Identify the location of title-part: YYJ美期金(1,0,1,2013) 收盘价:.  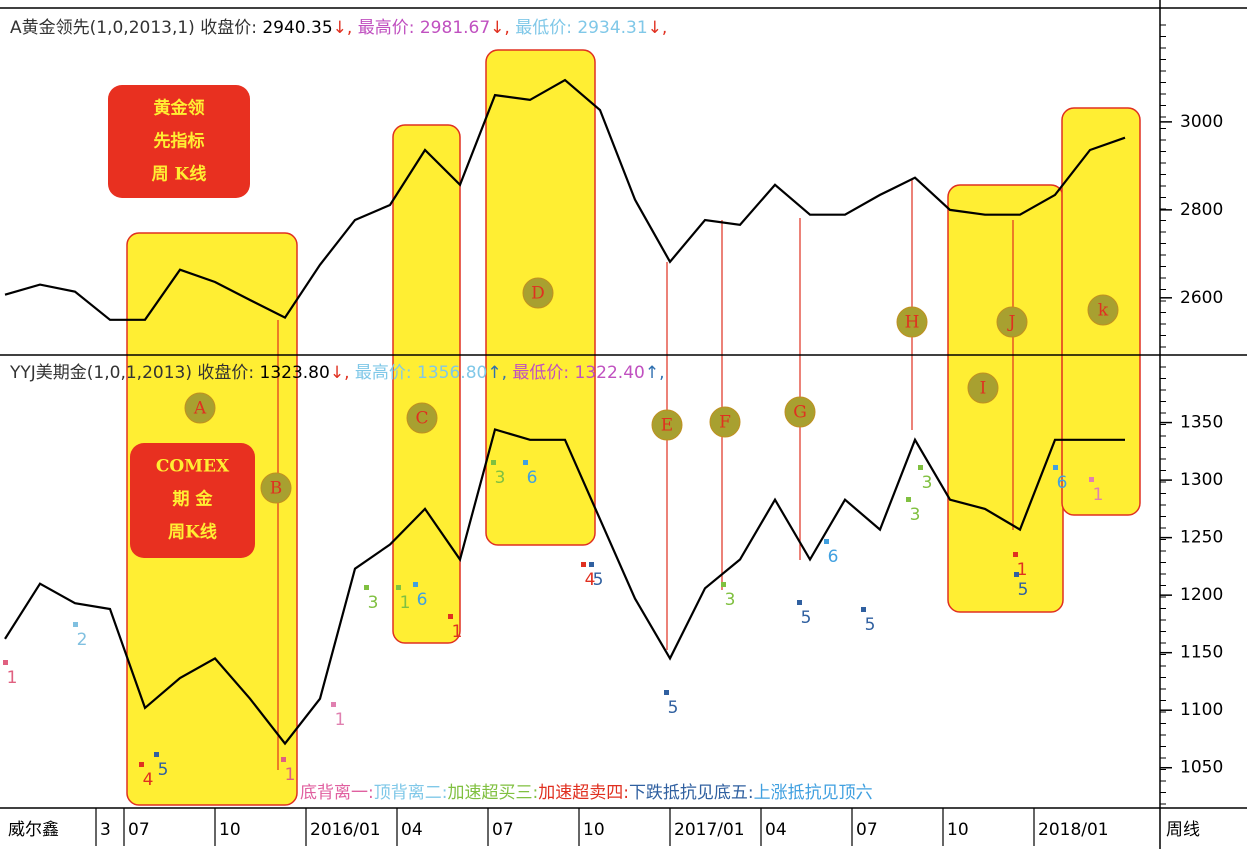
(134, 373).